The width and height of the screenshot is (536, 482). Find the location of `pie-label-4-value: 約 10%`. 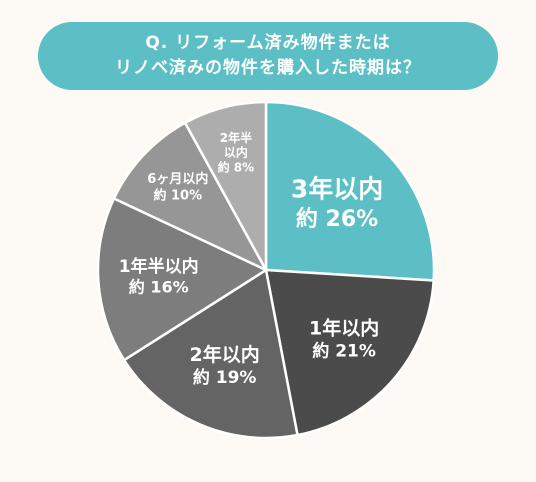

pie-label-4-value: 約 10% is located at coordinates (177, 196).